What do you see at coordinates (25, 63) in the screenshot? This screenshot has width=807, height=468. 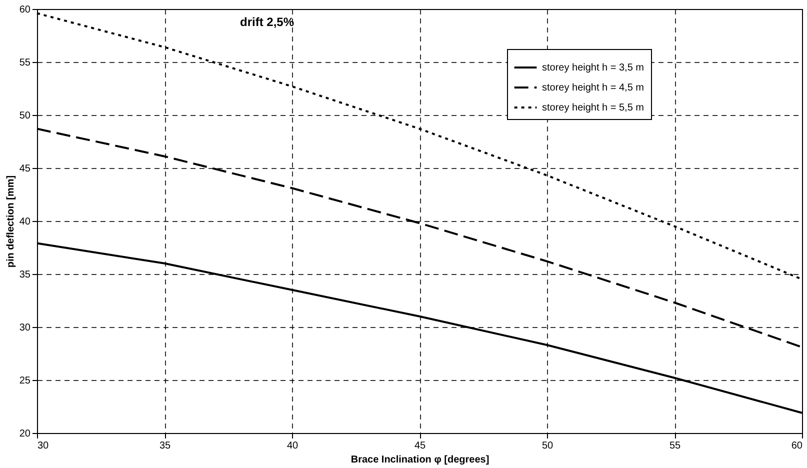 I see `y-tick-label: 55` at bounding box center [25, 63].